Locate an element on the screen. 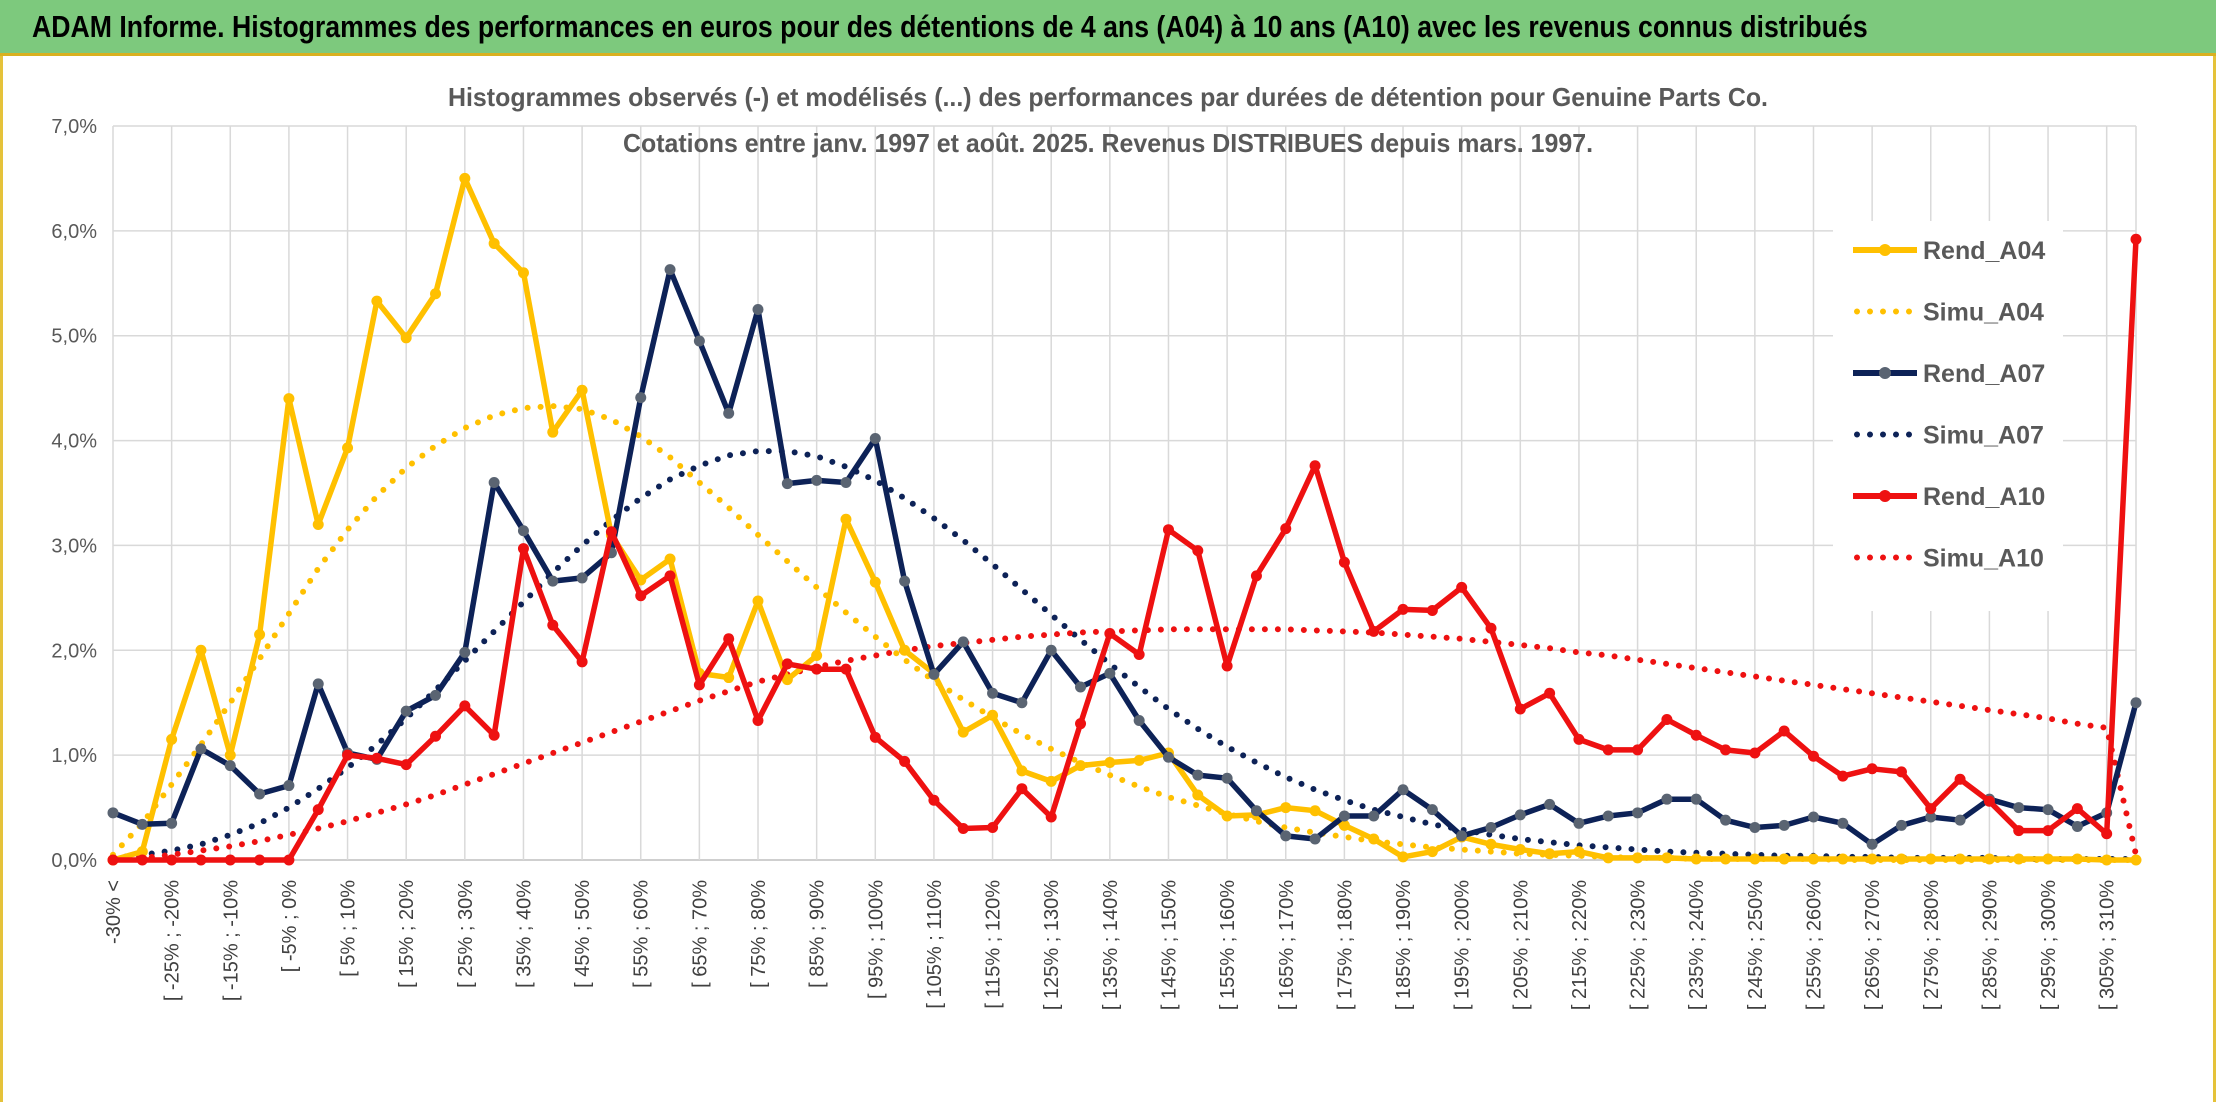 This screenshot has height=1102, width=2216. x-tick-label: [ 5% ; 10% is located at coordinates (349, 928).